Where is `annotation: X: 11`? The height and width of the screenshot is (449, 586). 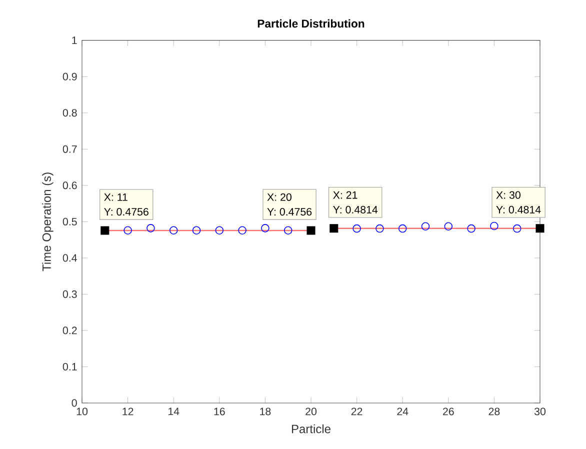
annotation: X: 11 is located at coordinates (116, 197).